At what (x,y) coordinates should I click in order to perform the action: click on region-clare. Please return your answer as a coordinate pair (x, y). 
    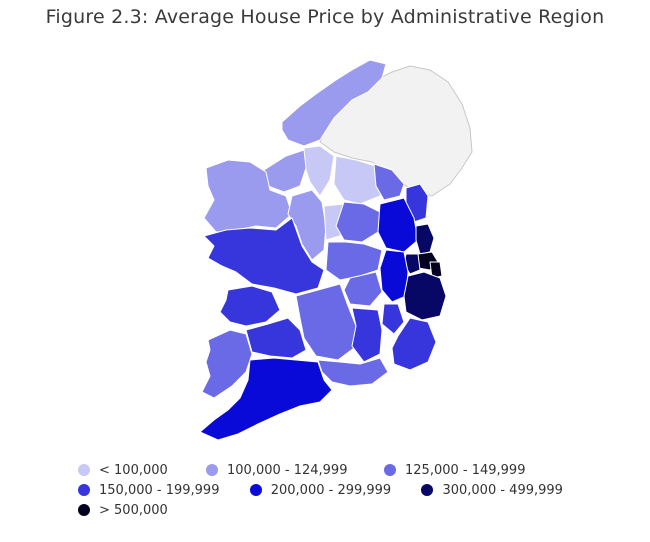
    Looking at the image, I should click on (250, 306).